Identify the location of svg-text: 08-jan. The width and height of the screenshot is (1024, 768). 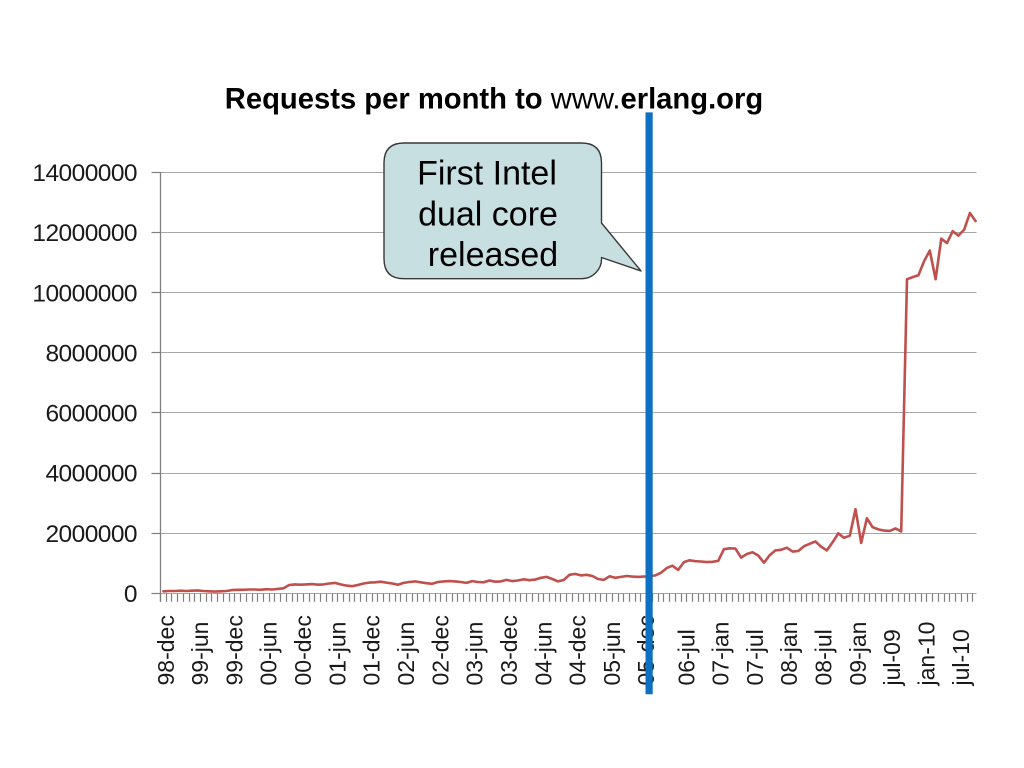
(789, 654).